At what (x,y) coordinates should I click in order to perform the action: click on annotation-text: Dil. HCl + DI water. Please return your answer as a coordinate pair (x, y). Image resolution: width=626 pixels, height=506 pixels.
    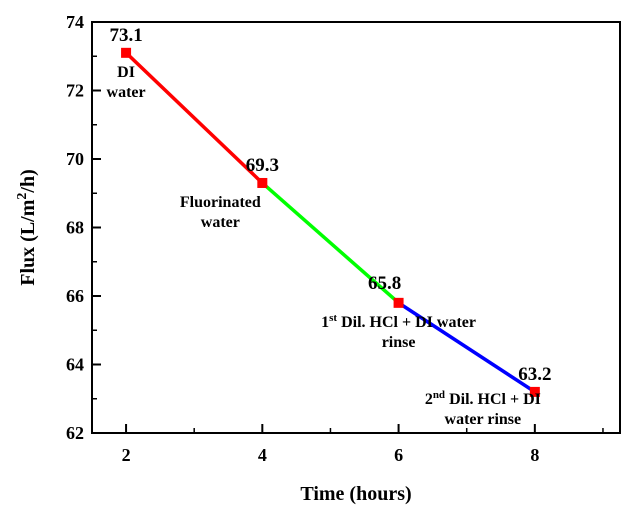
    Looking at the image, I should click on (406, 322).